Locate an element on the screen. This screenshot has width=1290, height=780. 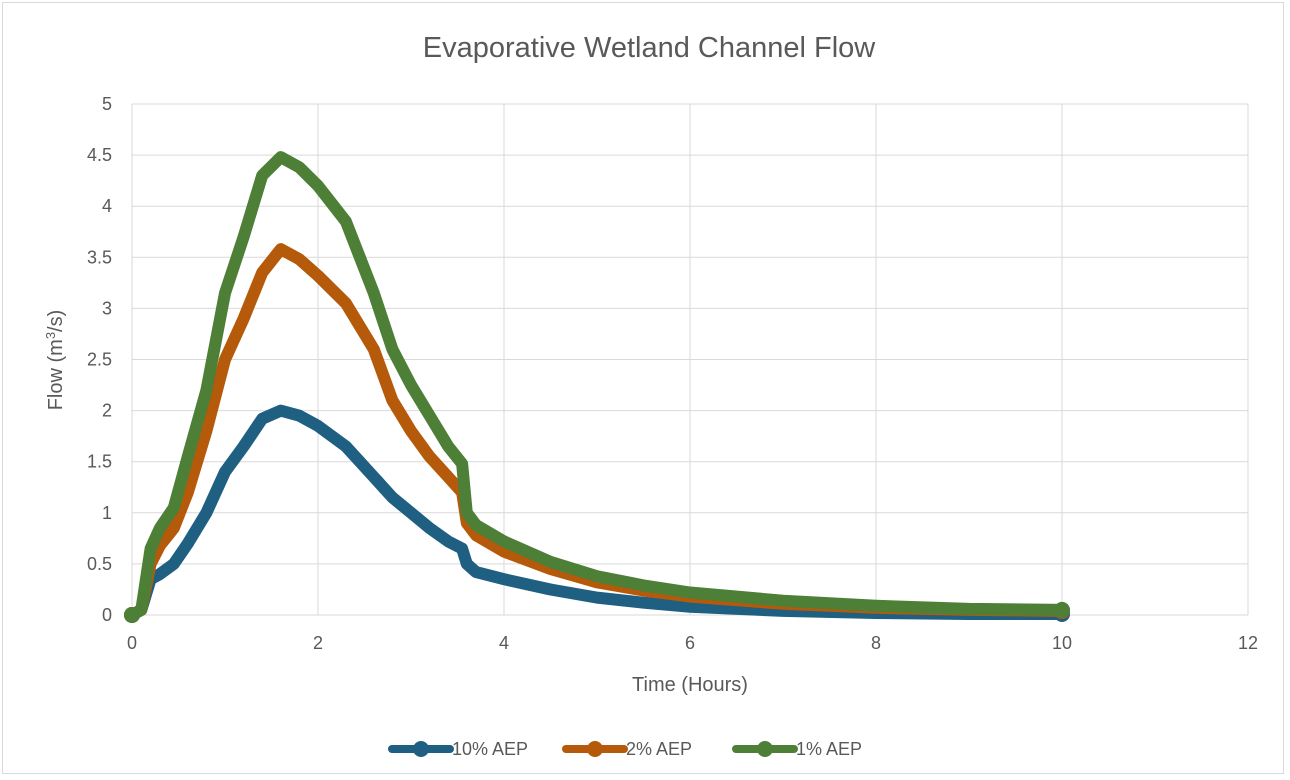
legend-item-0: 10% AEP is located at coordinates (458, 749).